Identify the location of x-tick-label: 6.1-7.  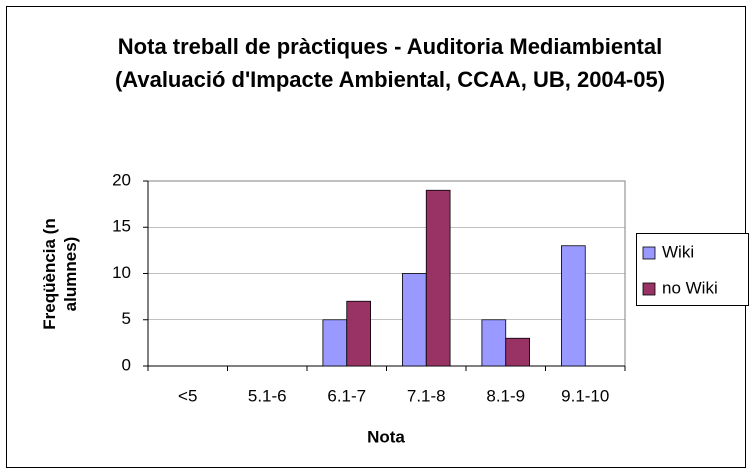
(346, 395).